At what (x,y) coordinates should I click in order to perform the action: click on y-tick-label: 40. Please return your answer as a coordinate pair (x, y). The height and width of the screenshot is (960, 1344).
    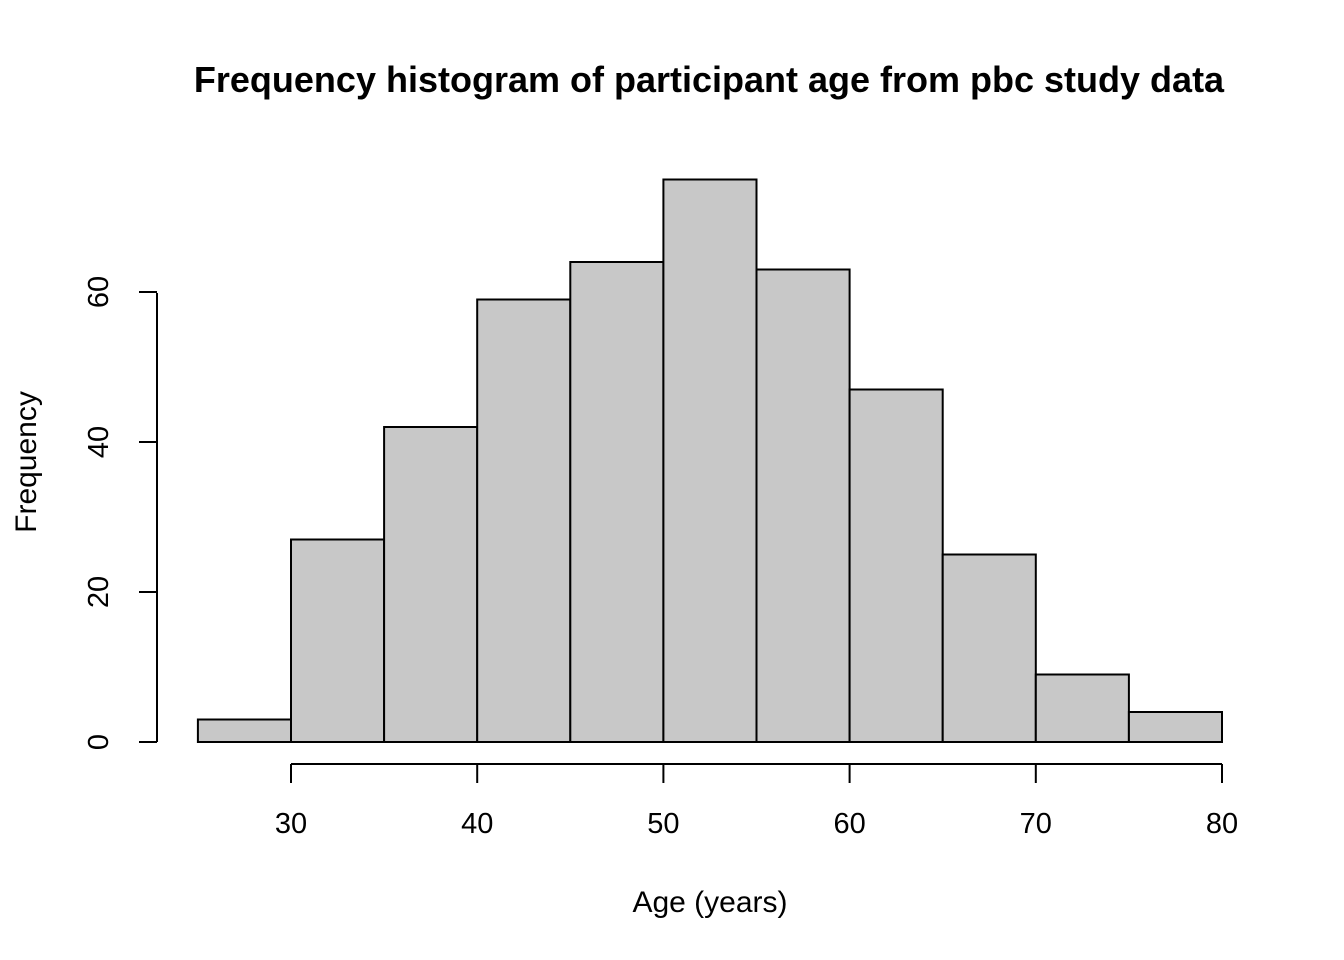
    Looking at the image, I should click on (99, 442).